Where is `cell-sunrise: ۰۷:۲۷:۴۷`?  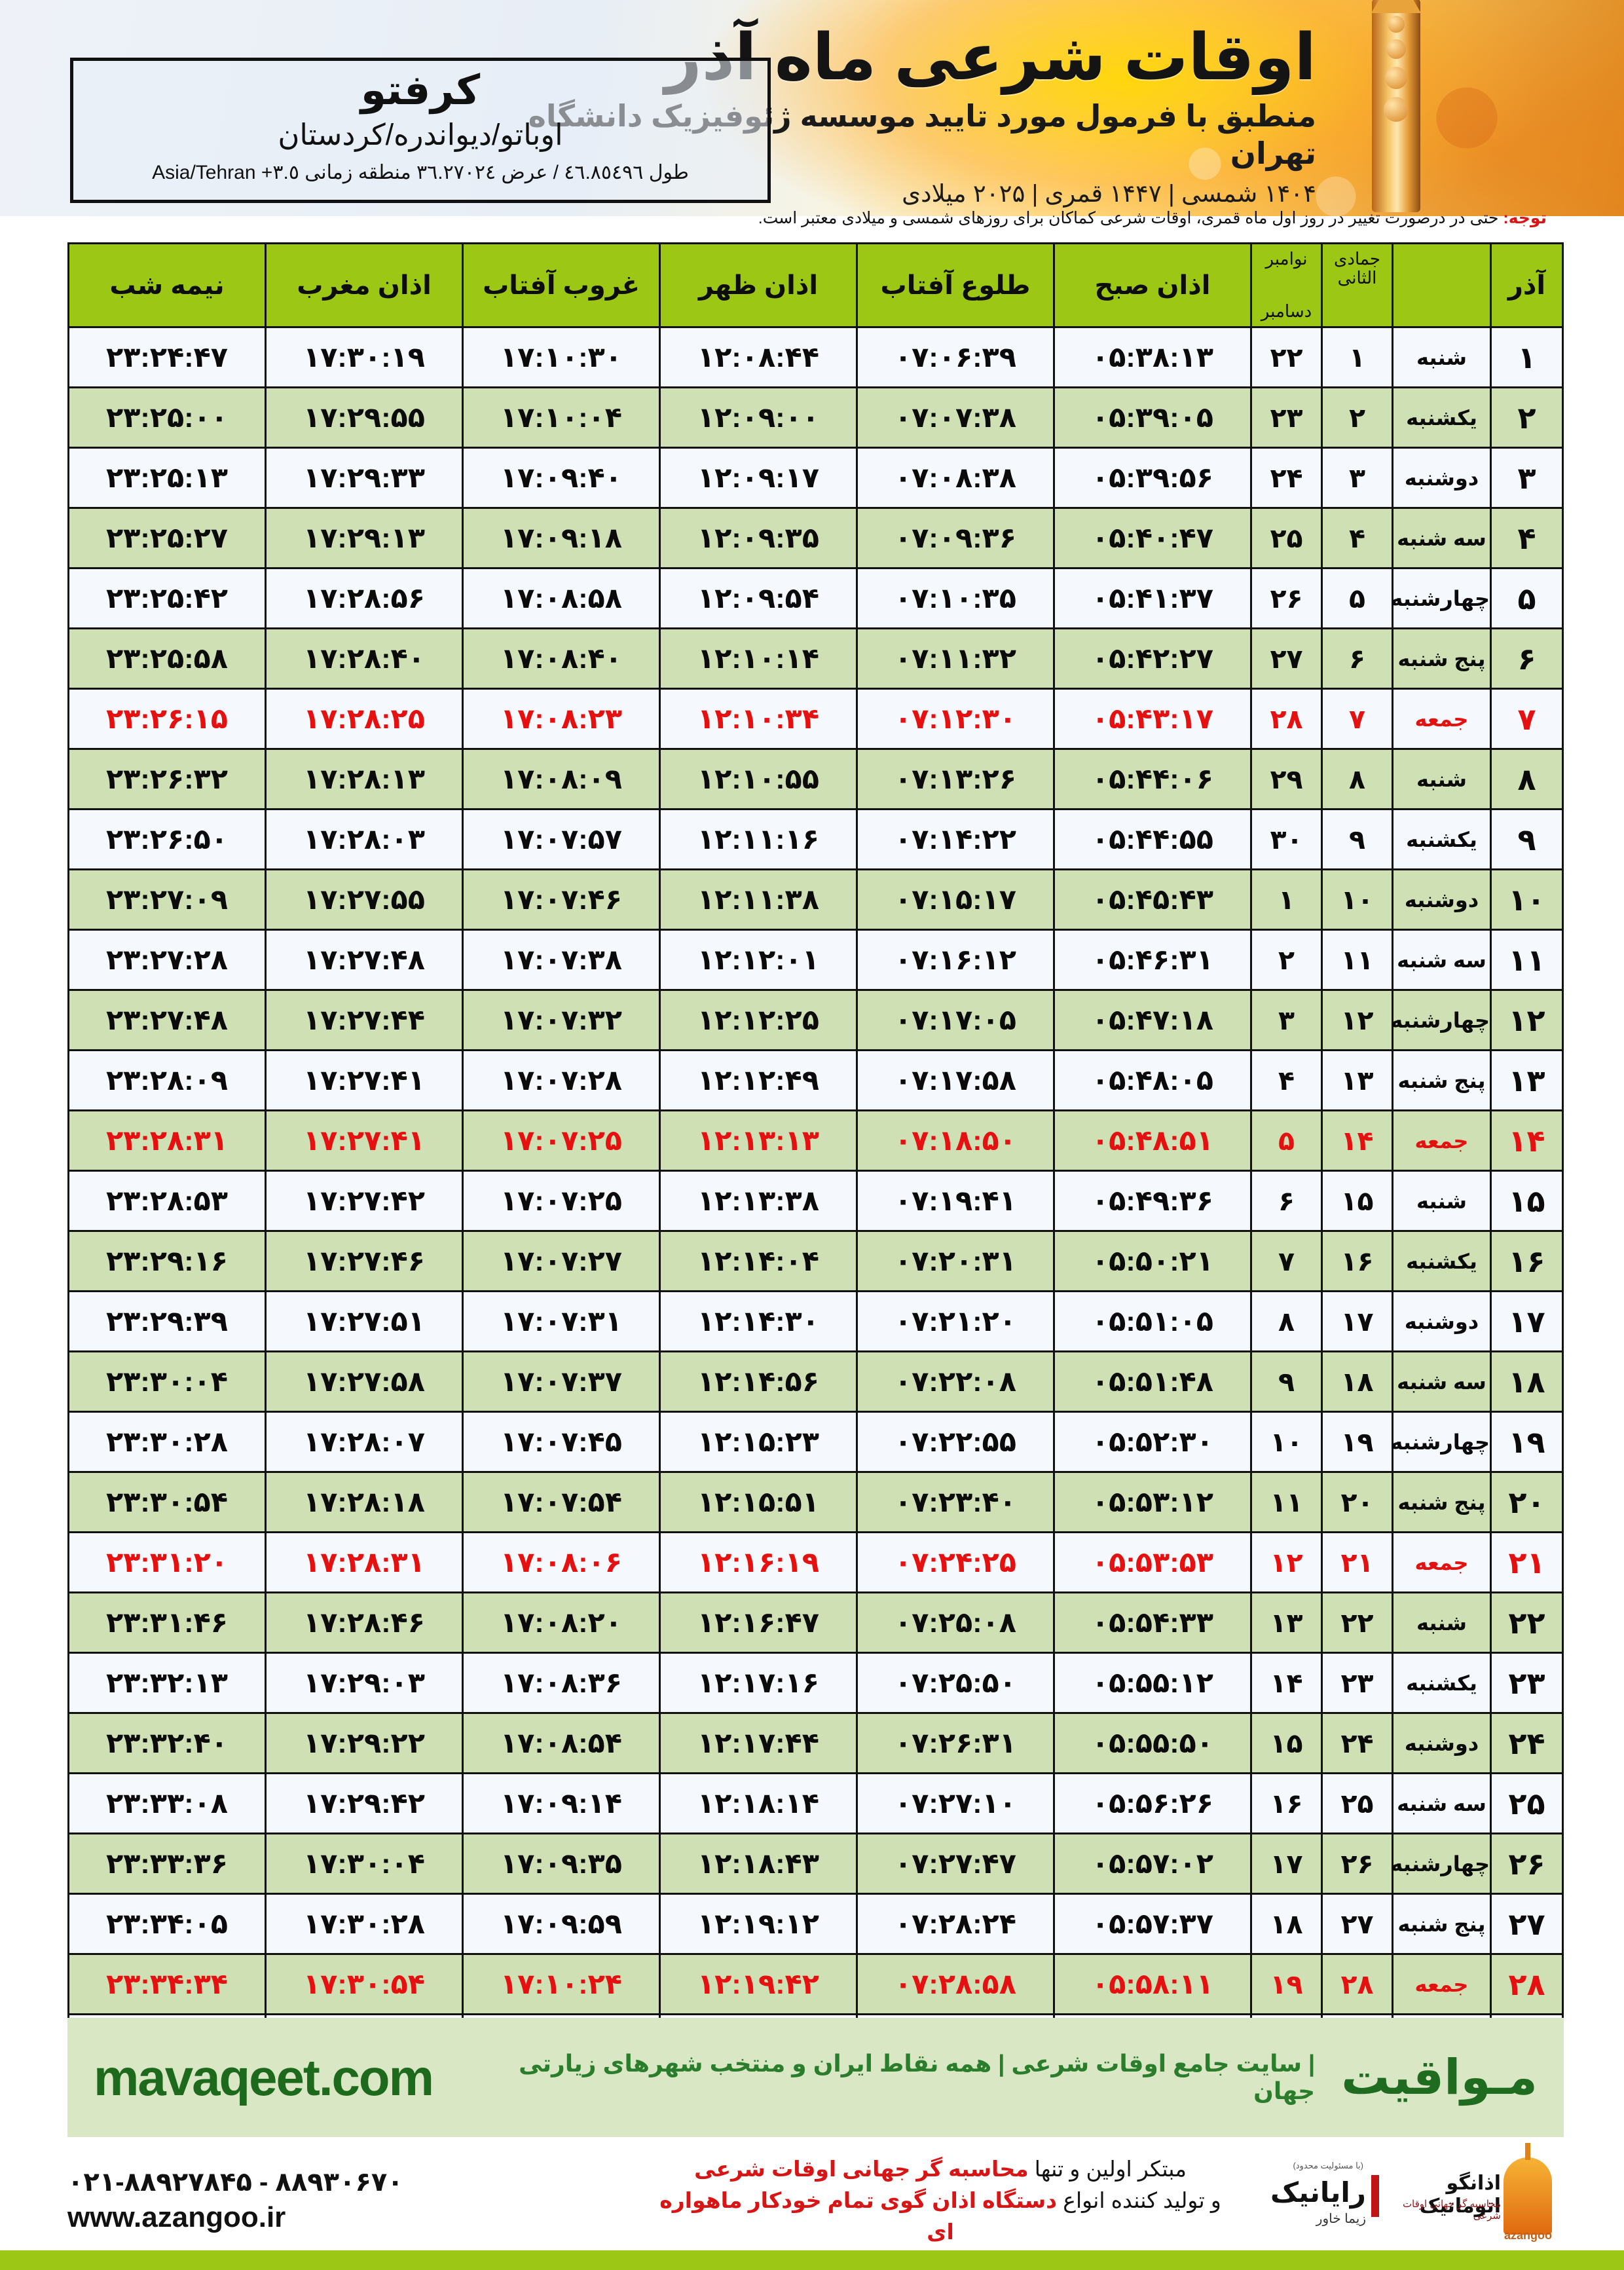
cell-sunrise: ۰۷:۲۷:۴۷ is located at coordinates (955, 1864).